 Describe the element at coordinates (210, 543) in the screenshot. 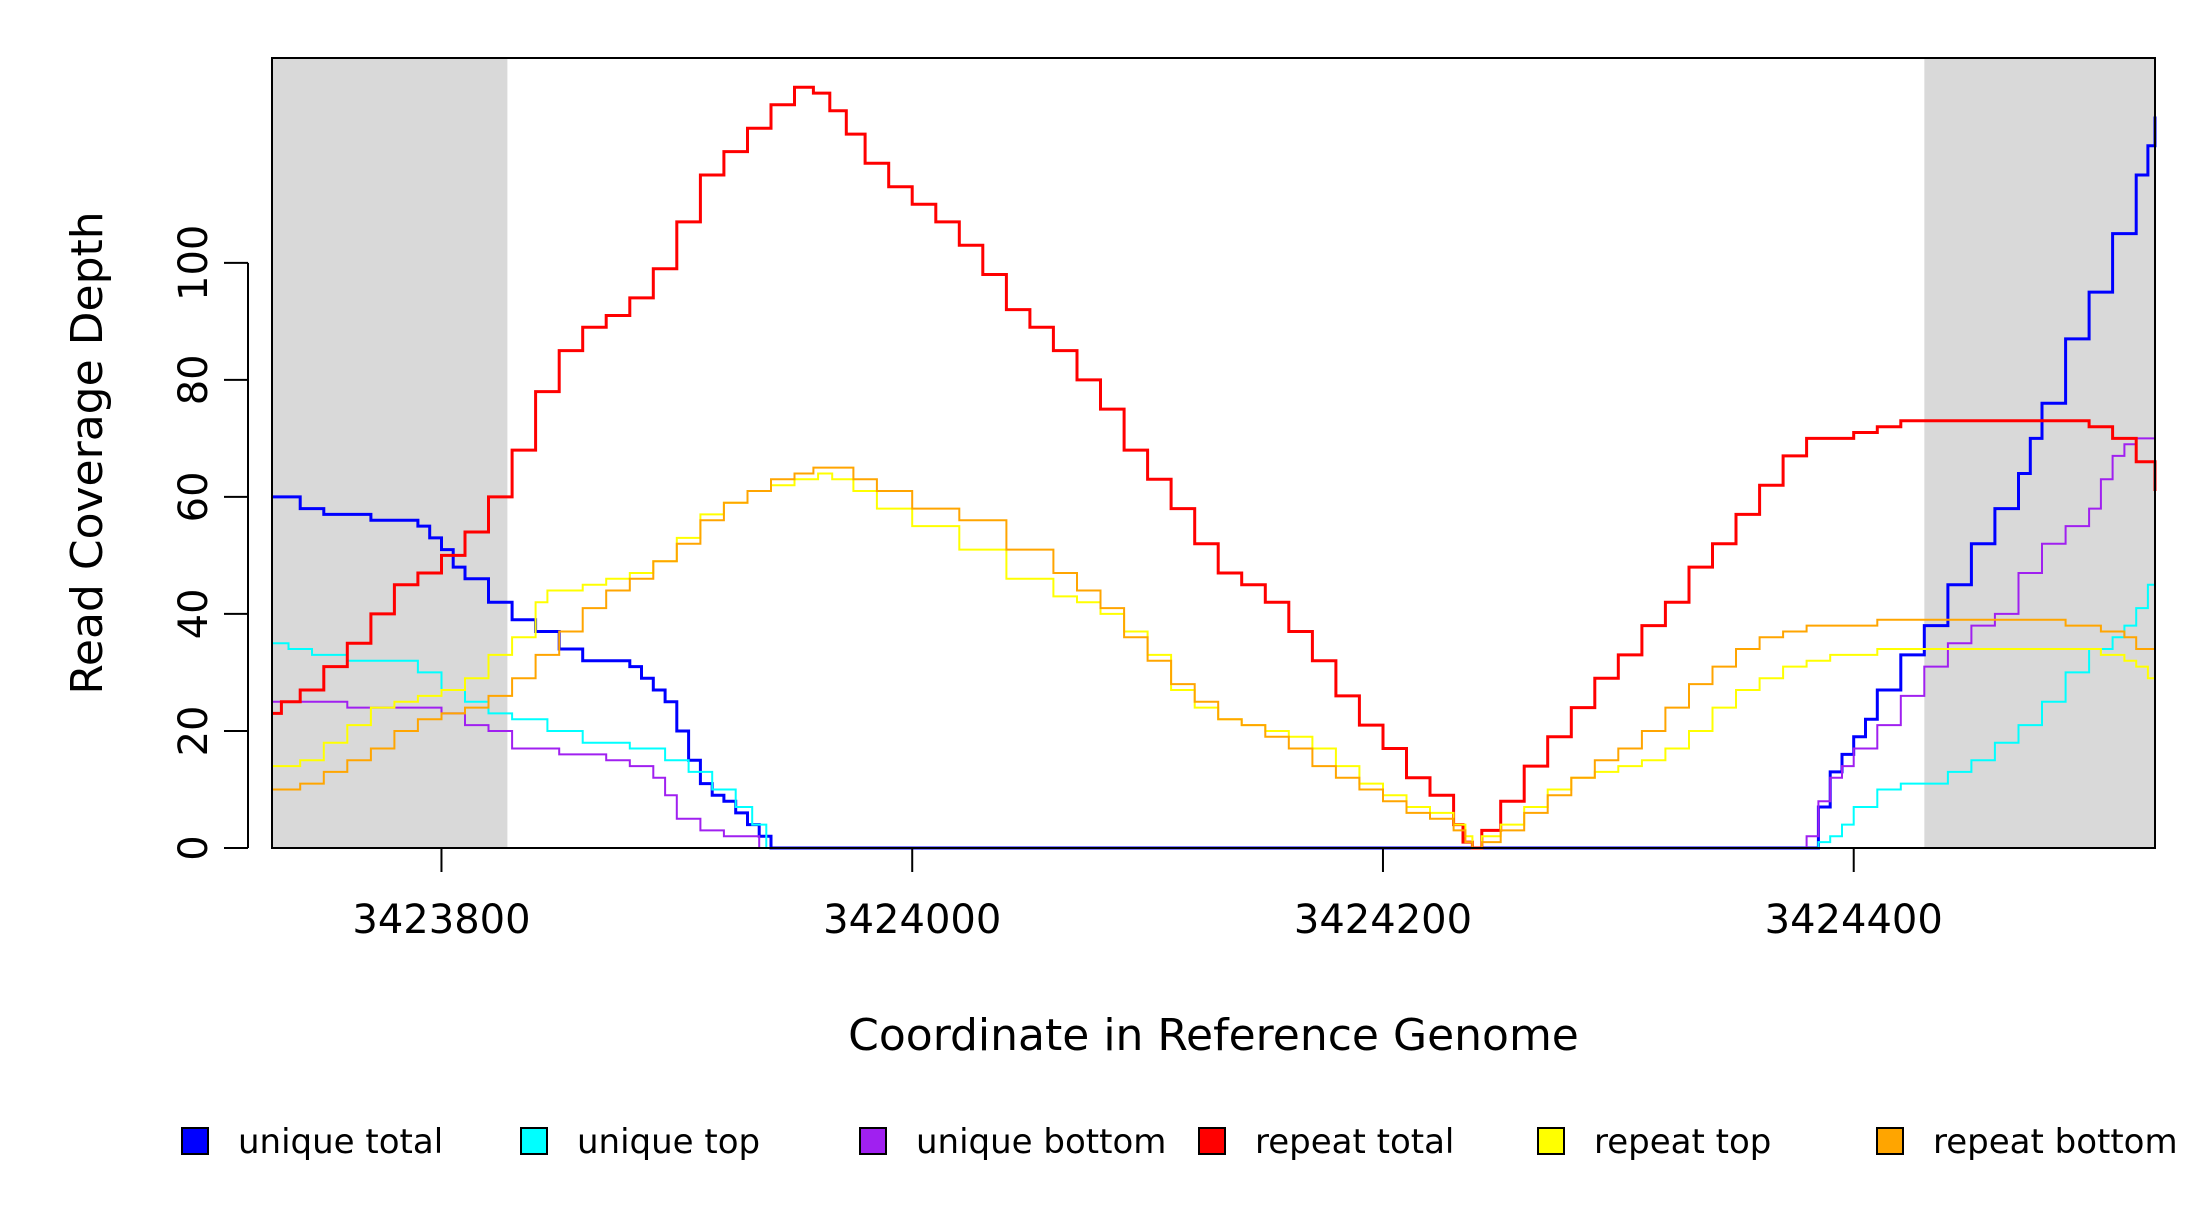

I see `y-axis: 0 20 40 60 80 100` at that location.